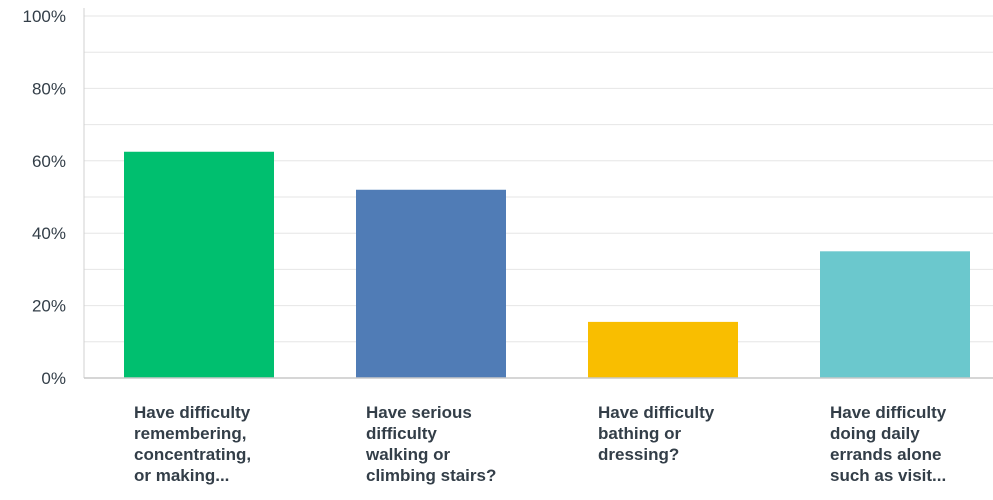 Image resolution: width=993 pixels, height=500 pixels. What do you see at coordinates (53, 378) in the screenshot?
I see `y-tick-label: 0%` at bounding box center [53, 378].